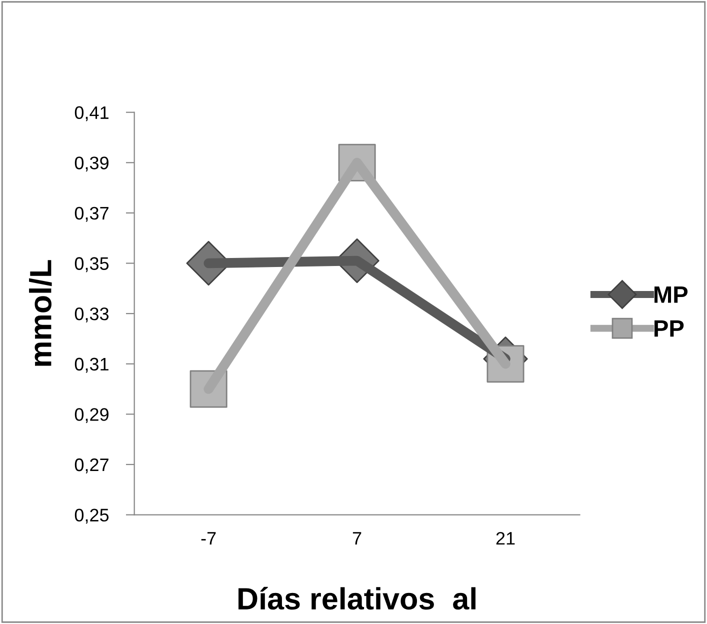 This screenshot has height=624, width=707. Describe the element at coordinates (91, 264) in the screenshot. I see `y-tick-label: 0,35` at that location.